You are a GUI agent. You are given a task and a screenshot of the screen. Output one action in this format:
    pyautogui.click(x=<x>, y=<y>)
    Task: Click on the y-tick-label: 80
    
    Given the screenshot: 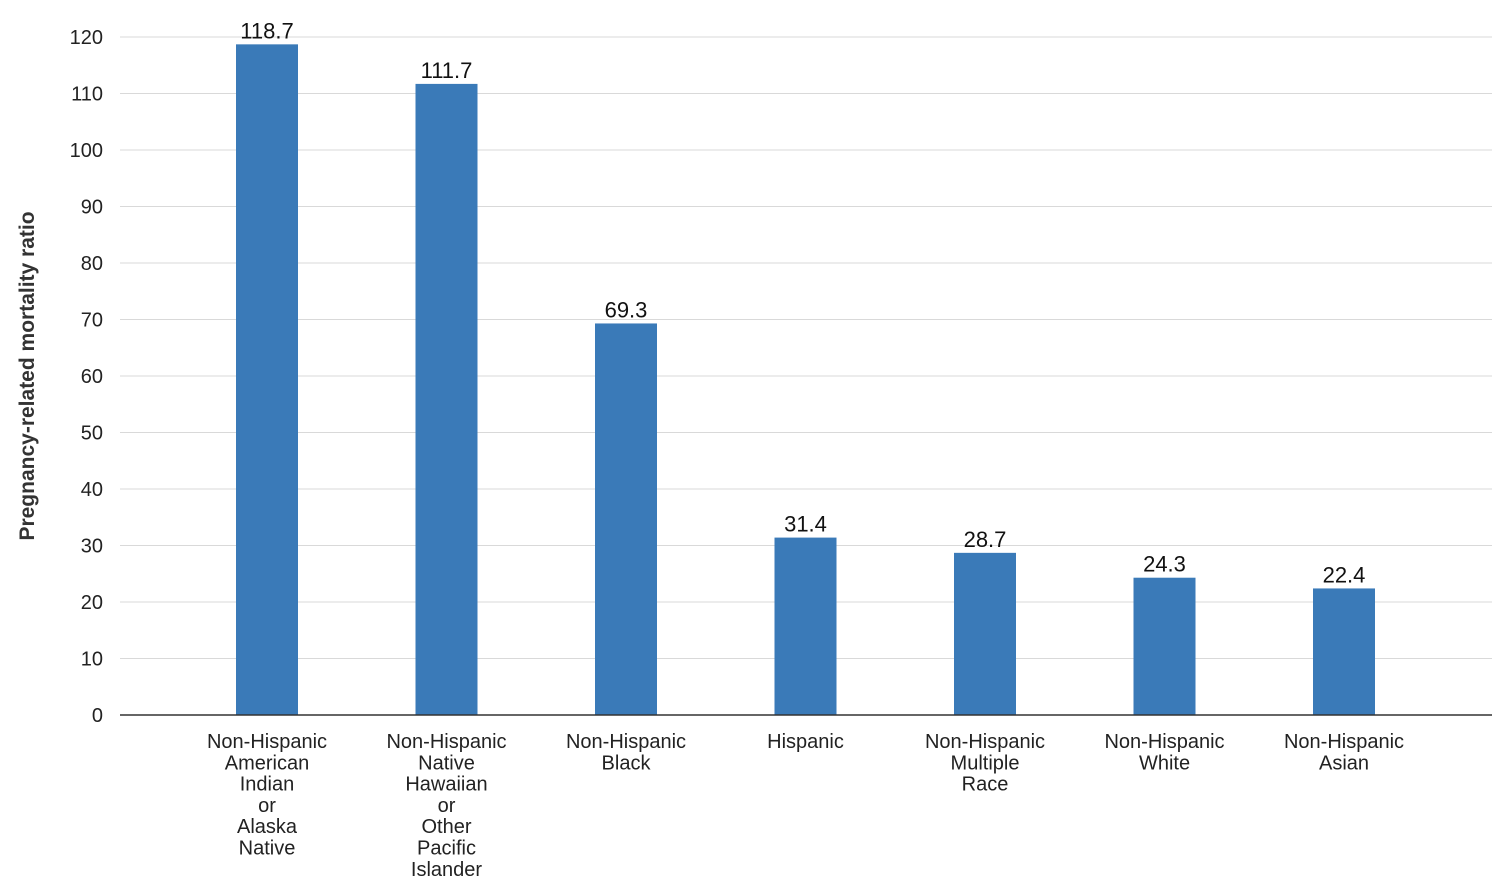 What is the action you would take?
    pyautogui.click(x=92, y=264)
    